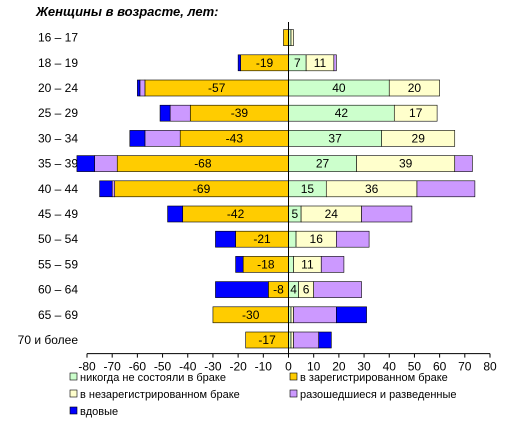  Describe the element at coordinates (58, 214) in the screenshot. I see `category-label: 45 – 49` at that location.